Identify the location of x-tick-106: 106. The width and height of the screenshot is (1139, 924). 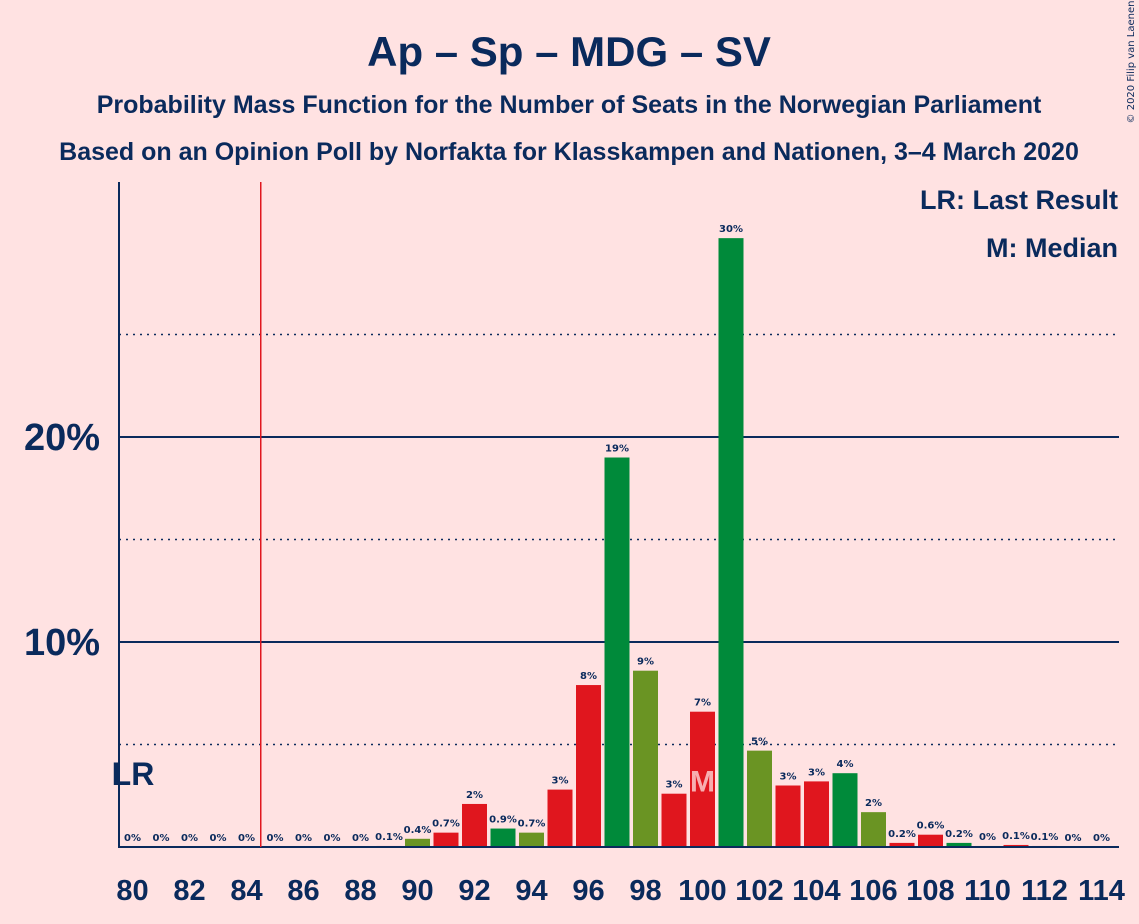
(873, 891).